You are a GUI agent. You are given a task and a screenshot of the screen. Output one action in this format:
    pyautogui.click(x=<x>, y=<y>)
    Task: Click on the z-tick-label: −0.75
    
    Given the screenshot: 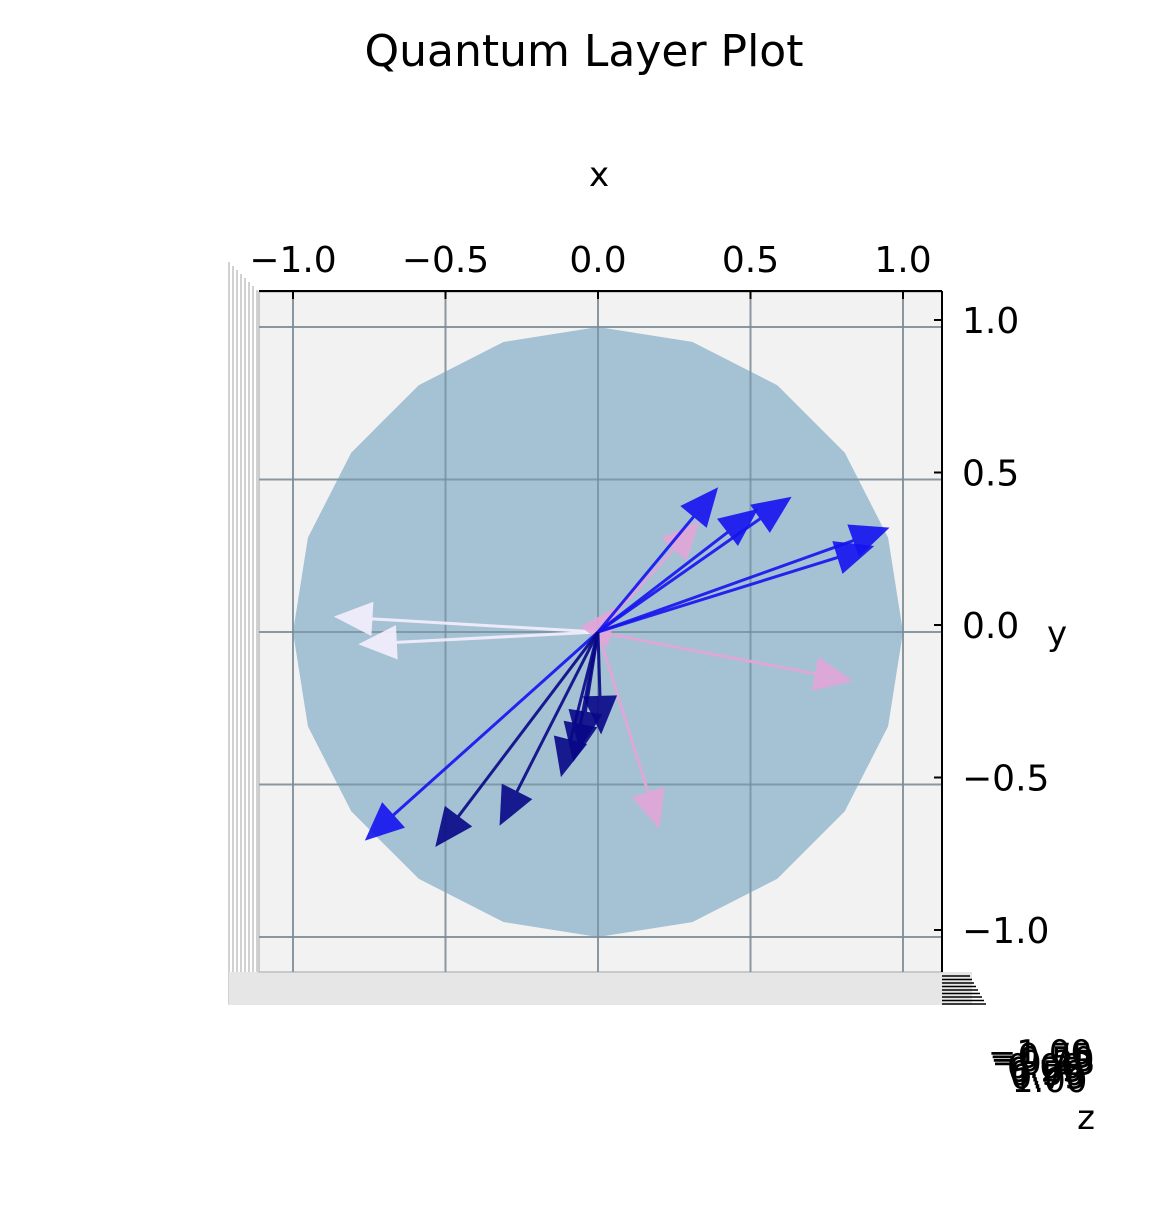 What is the action you would take?
    pyautogui.click(x=1041, y=1057)
    